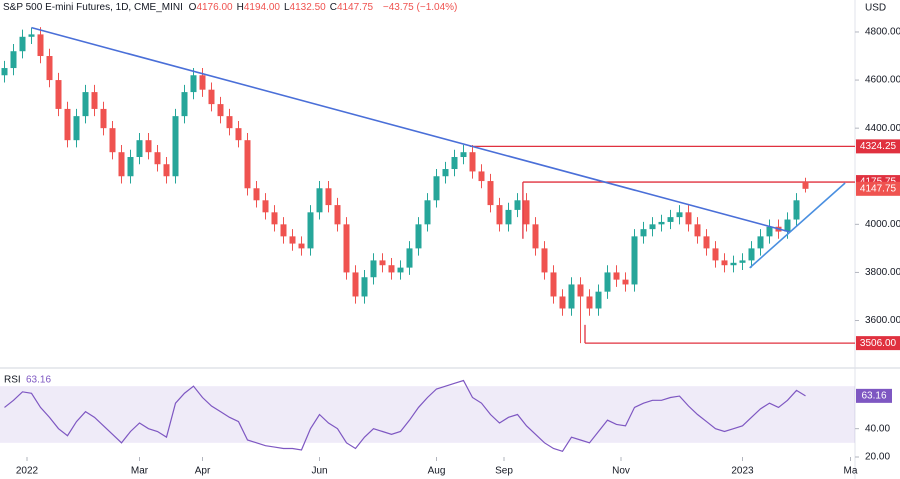 This screenshot has height=479, width=900. I want to click on x-tick-label: Apr, so click(203, 471).